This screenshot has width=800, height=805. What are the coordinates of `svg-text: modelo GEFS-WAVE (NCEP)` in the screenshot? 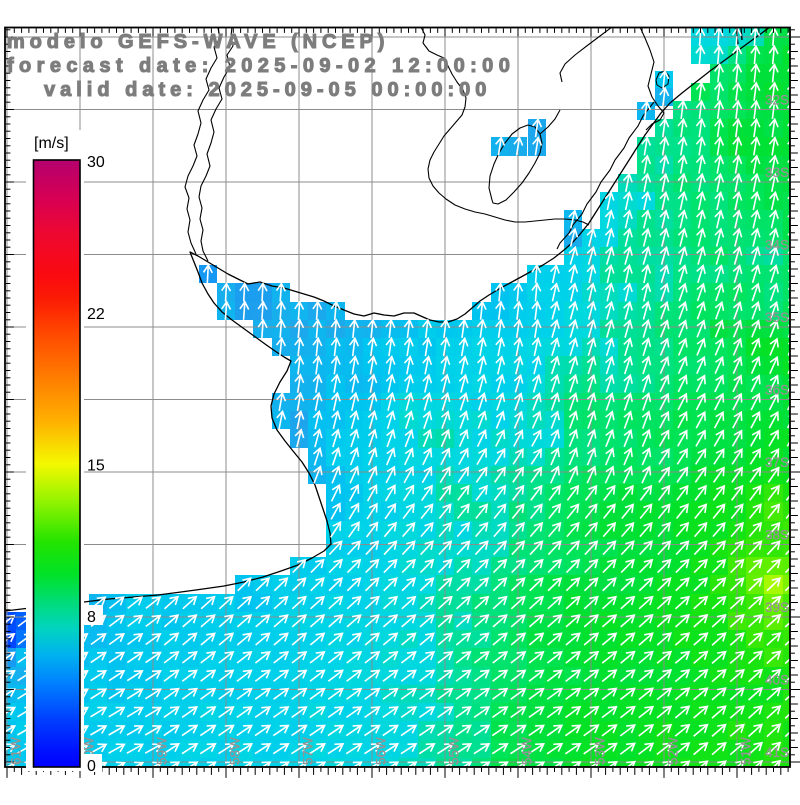 It's located at (198, 42).